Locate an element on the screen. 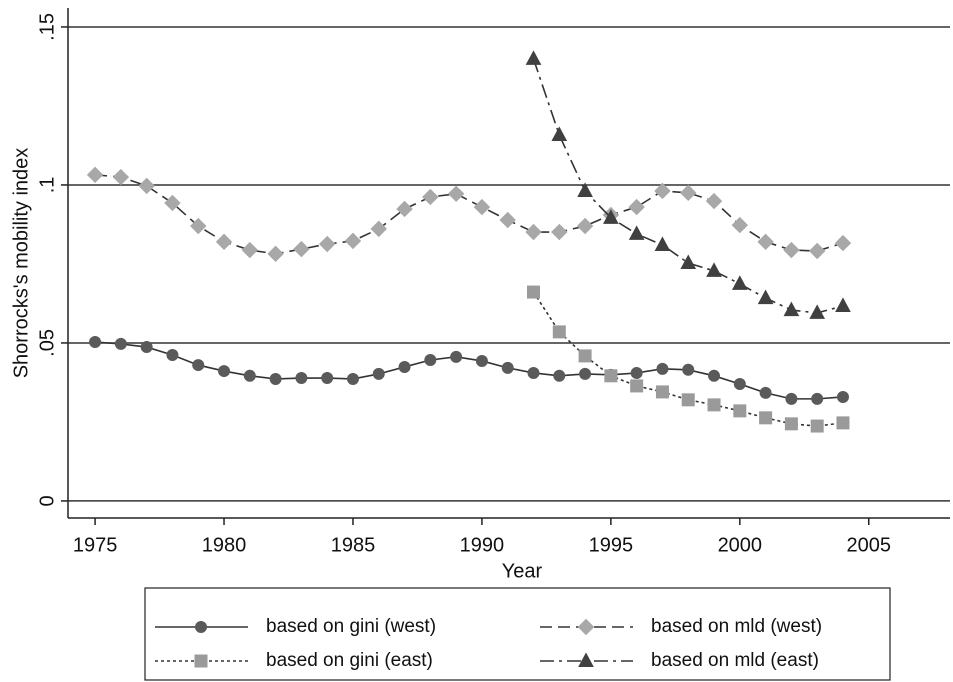 The width and height of the screenshot is (953, 682). y-tick-label: 0 is located at coordinates (47, 500).